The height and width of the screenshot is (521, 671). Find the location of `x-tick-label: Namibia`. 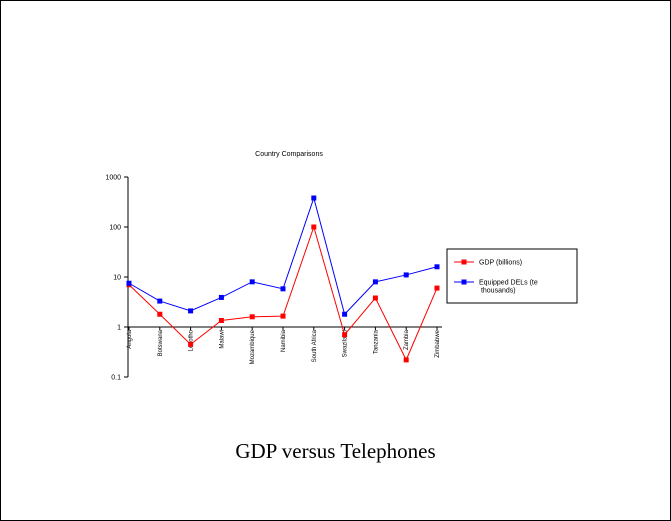

x-tick-label: Namibia is located at coordinates (284, 340).